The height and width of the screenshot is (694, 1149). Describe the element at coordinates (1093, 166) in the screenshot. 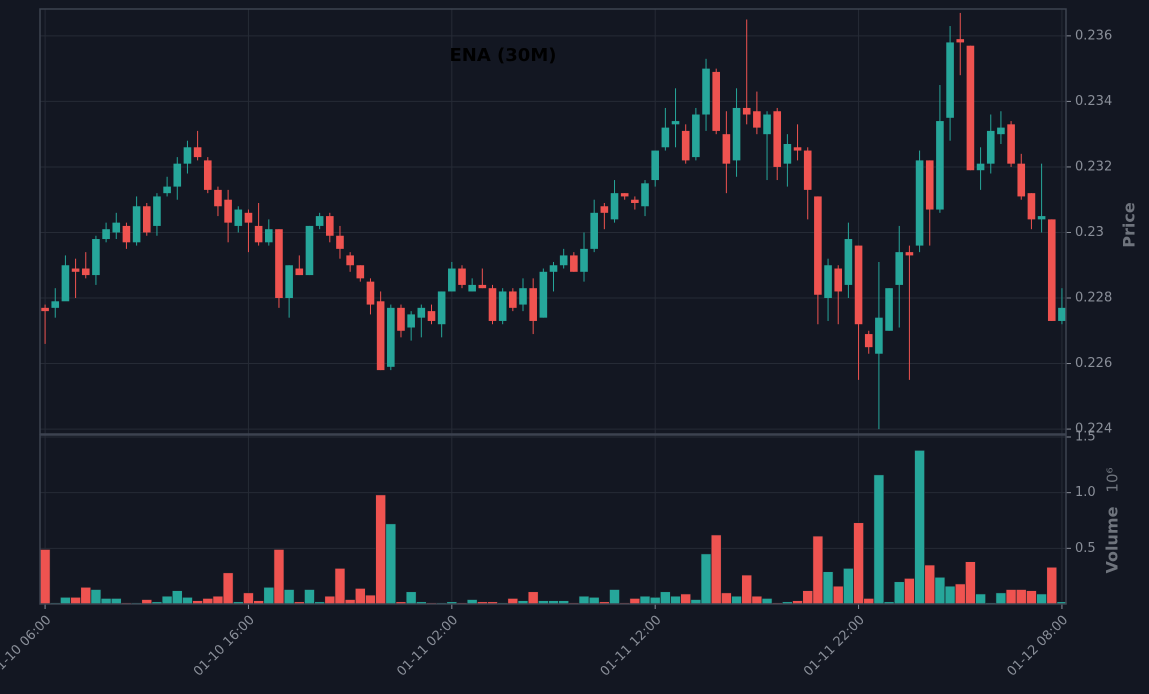

I see `y-tick-label: 0.232` at that location.